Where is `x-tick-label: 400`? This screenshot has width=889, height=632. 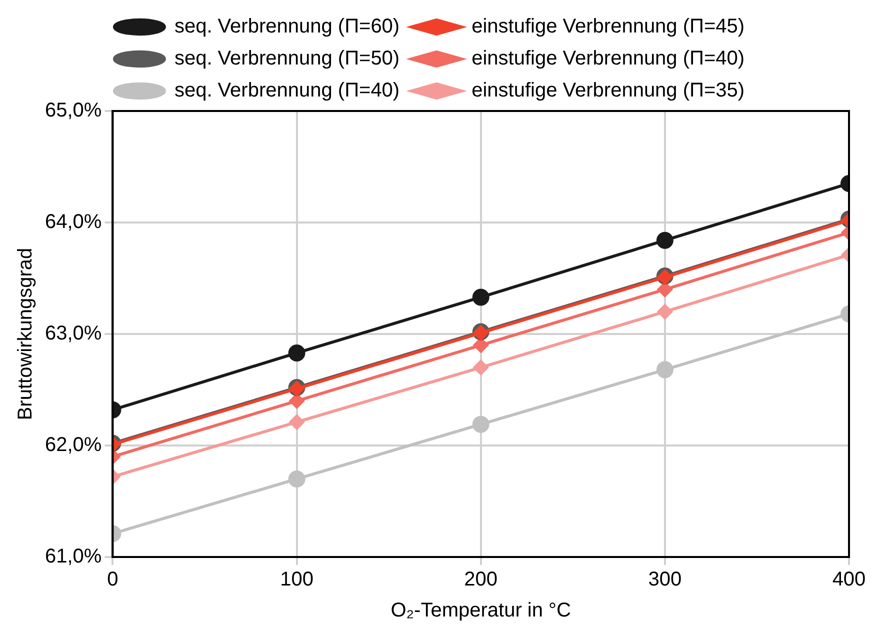 x-tick-label: 400 is located at coordinates (849, 579).